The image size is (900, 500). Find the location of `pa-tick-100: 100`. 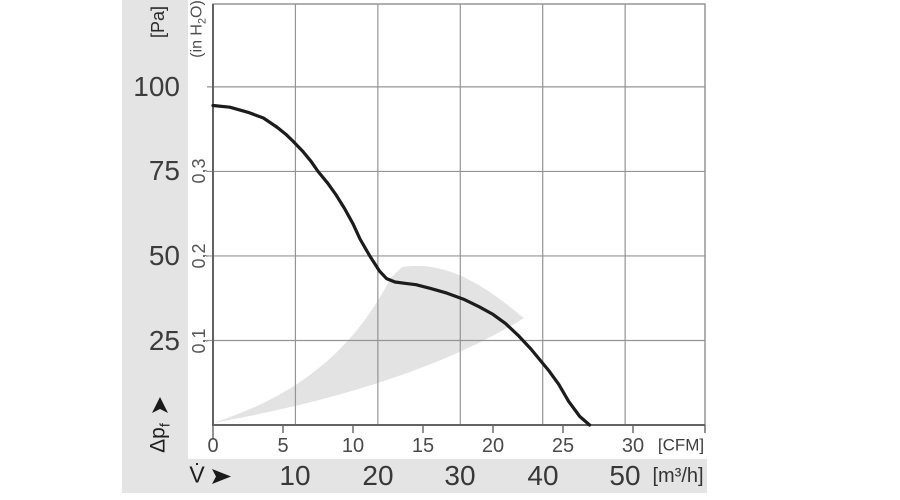

pa-tick-100: 100 is located at coordinates (156, 86).